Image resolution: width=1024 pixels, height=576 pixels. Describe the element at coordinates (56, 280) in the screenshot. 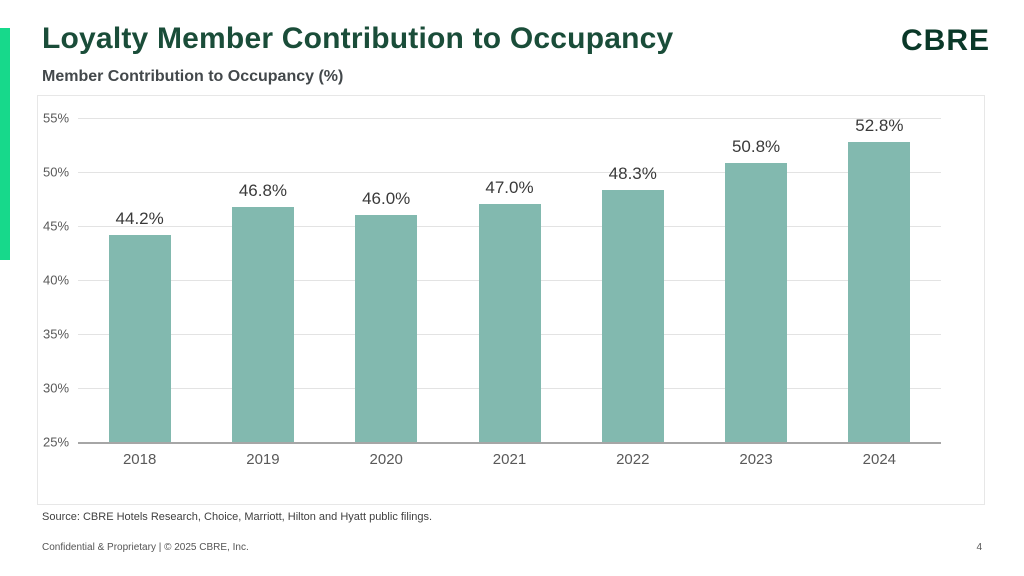

I see `y-axis-tick-label: 40%` at that location.